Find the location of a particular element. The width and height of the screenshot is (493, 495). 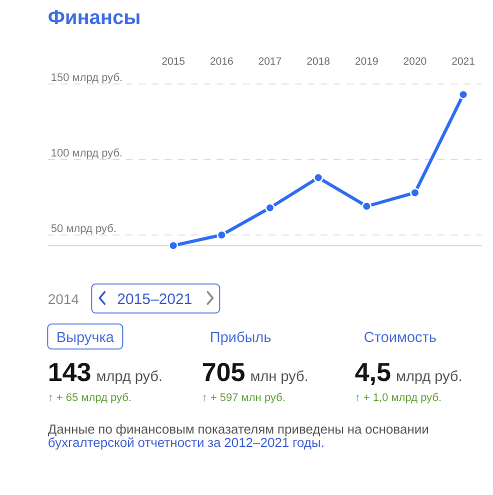

text: 2014 is located at coordinates (63, 299).